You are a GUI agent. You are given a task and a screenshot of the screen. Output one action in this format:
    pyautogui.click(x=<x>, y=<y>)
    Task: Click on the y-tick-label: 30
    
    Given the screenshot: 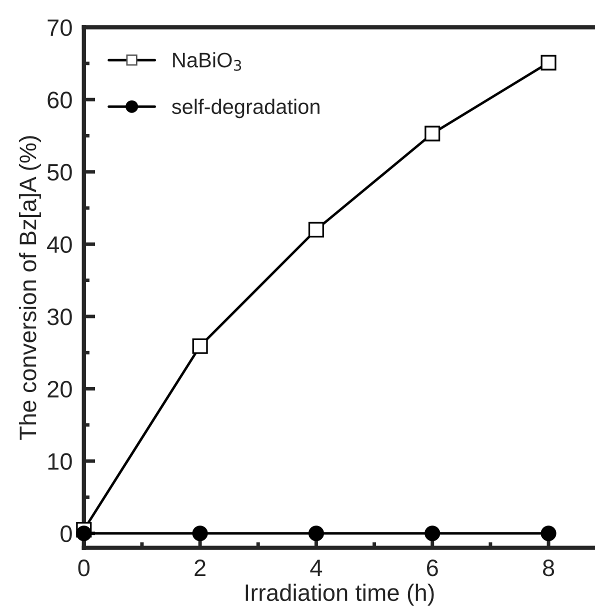 What is the action you would take?
    pyautogui.click(x=59, y=317)
    